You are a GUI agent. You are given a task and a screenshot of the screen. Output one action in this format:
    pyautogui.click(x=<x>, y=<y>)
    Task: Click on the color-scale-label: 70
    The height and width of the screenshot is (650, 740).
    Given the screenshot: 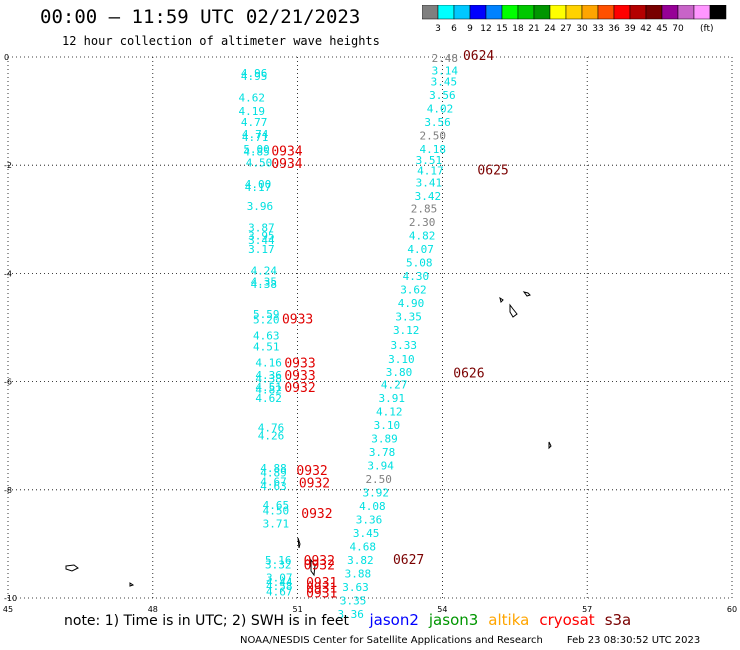 What is the action you would take?
    pyautogui.click(x=678, y=29)
    